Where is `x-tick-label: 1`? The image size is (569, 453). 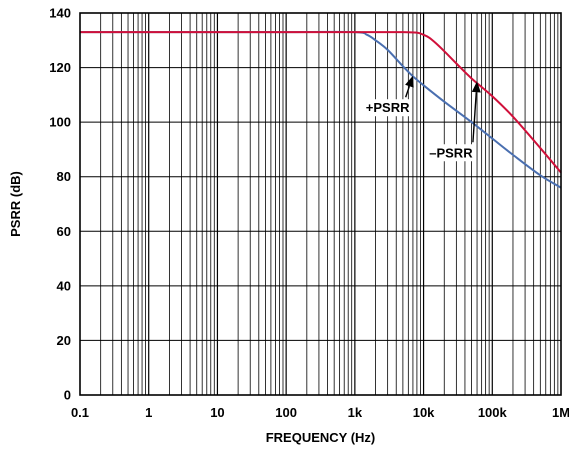
x-tick-label: 1 is located at coordinates (148, 412).